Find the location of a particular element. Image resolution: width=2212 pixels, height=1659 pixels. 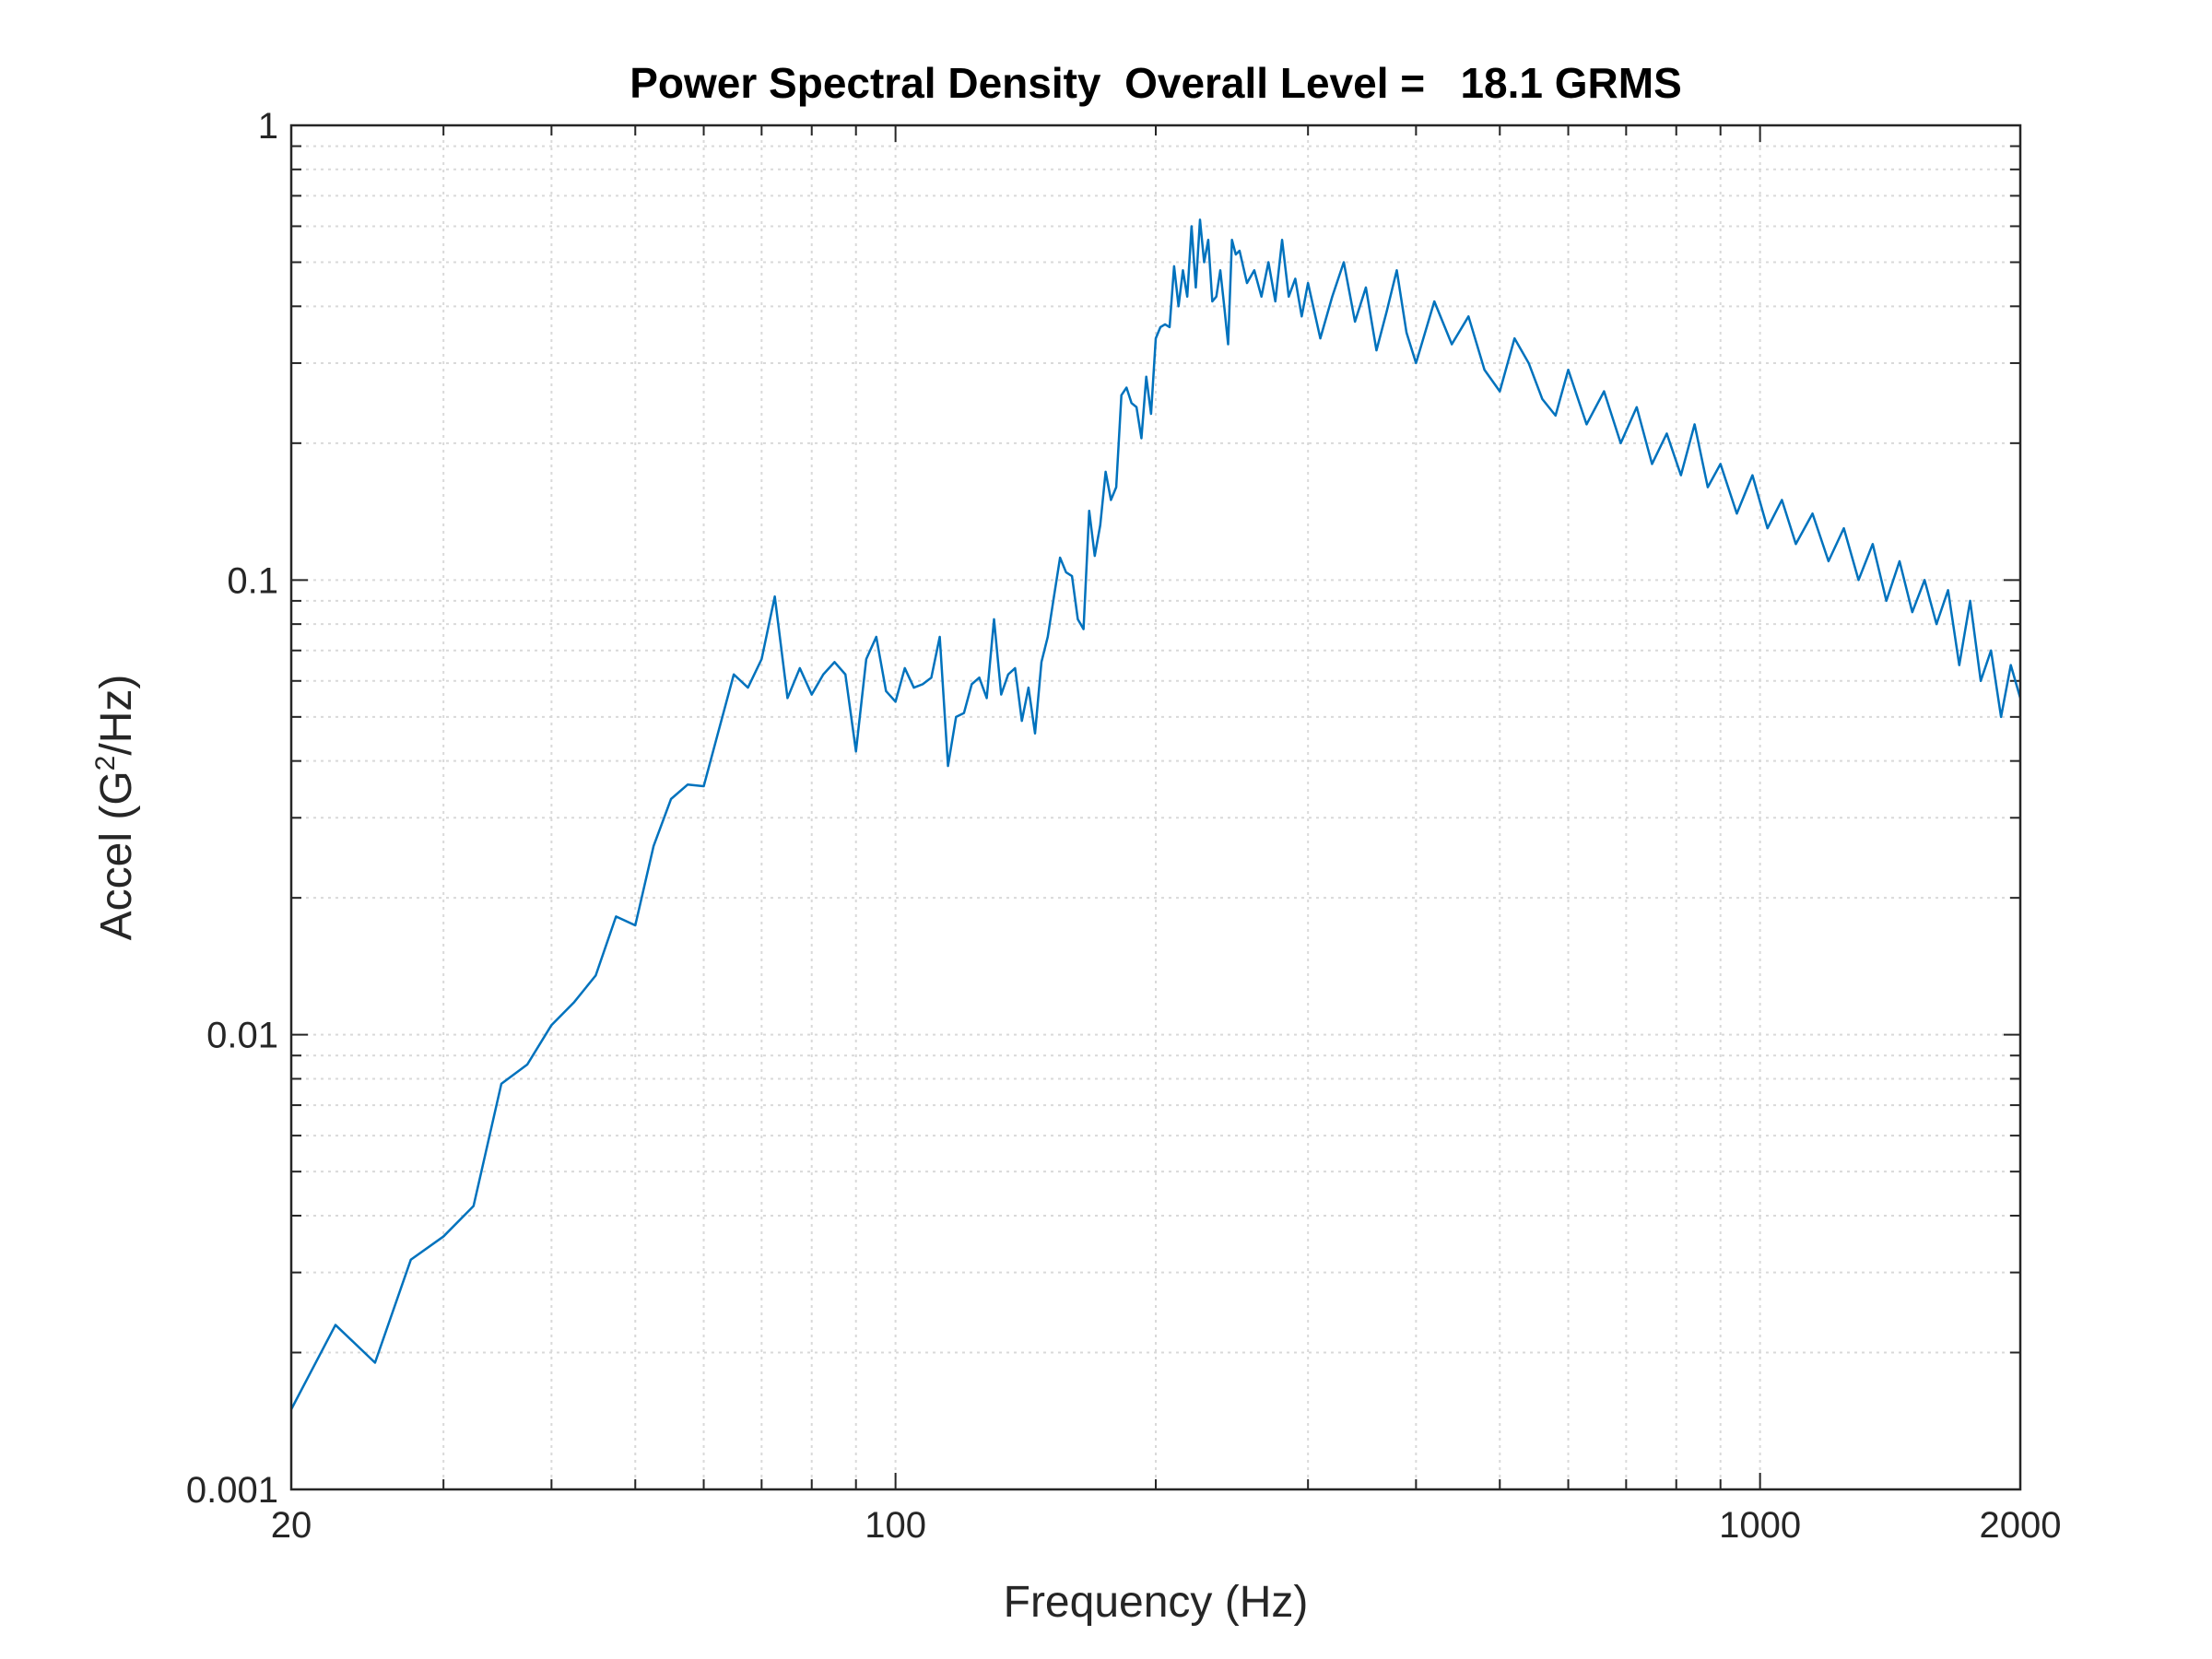

y-tick-label: 1 is located at coordinates (268, 126).